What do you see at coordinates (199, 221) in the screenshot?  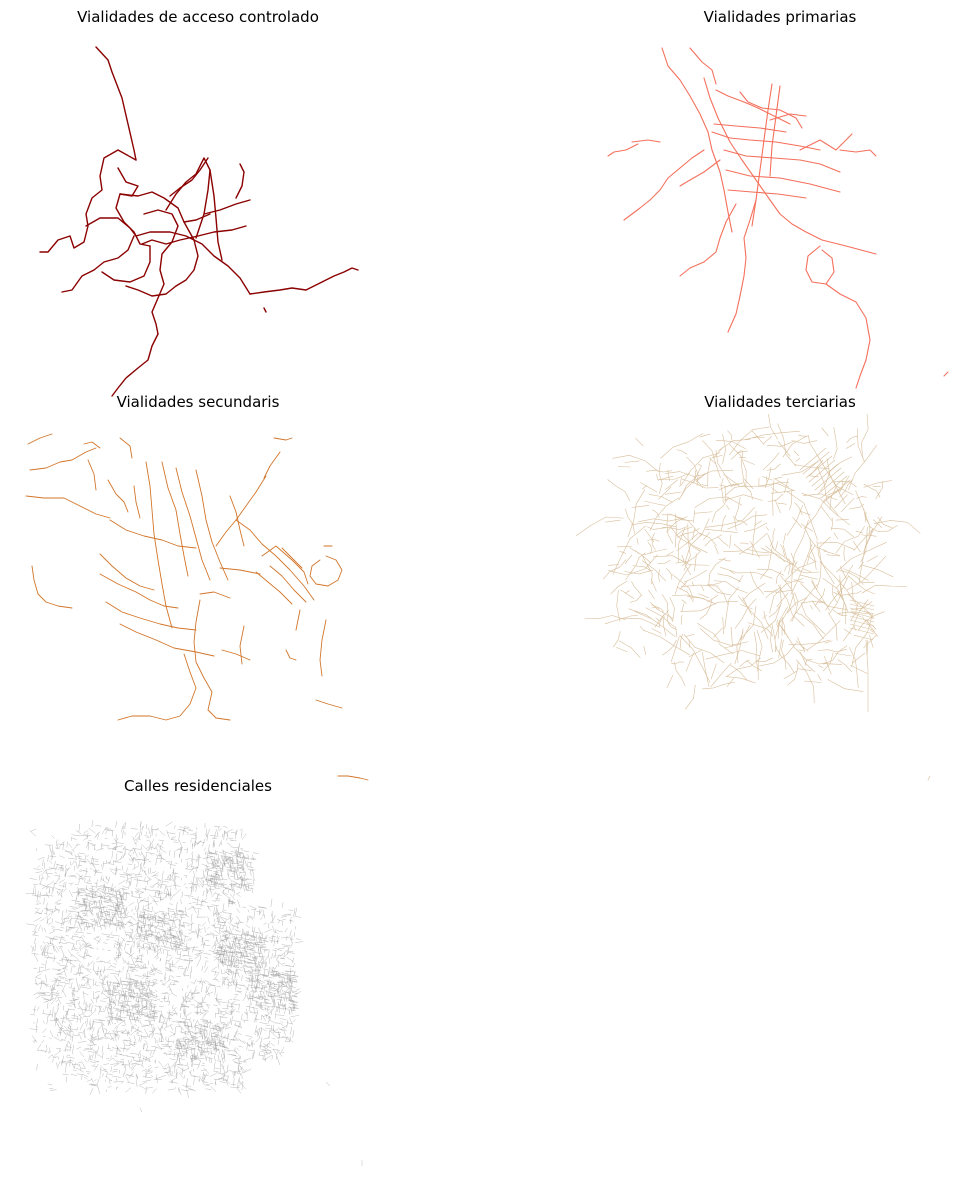 I see `map-controlled-access` at bounding box center [199, 221].